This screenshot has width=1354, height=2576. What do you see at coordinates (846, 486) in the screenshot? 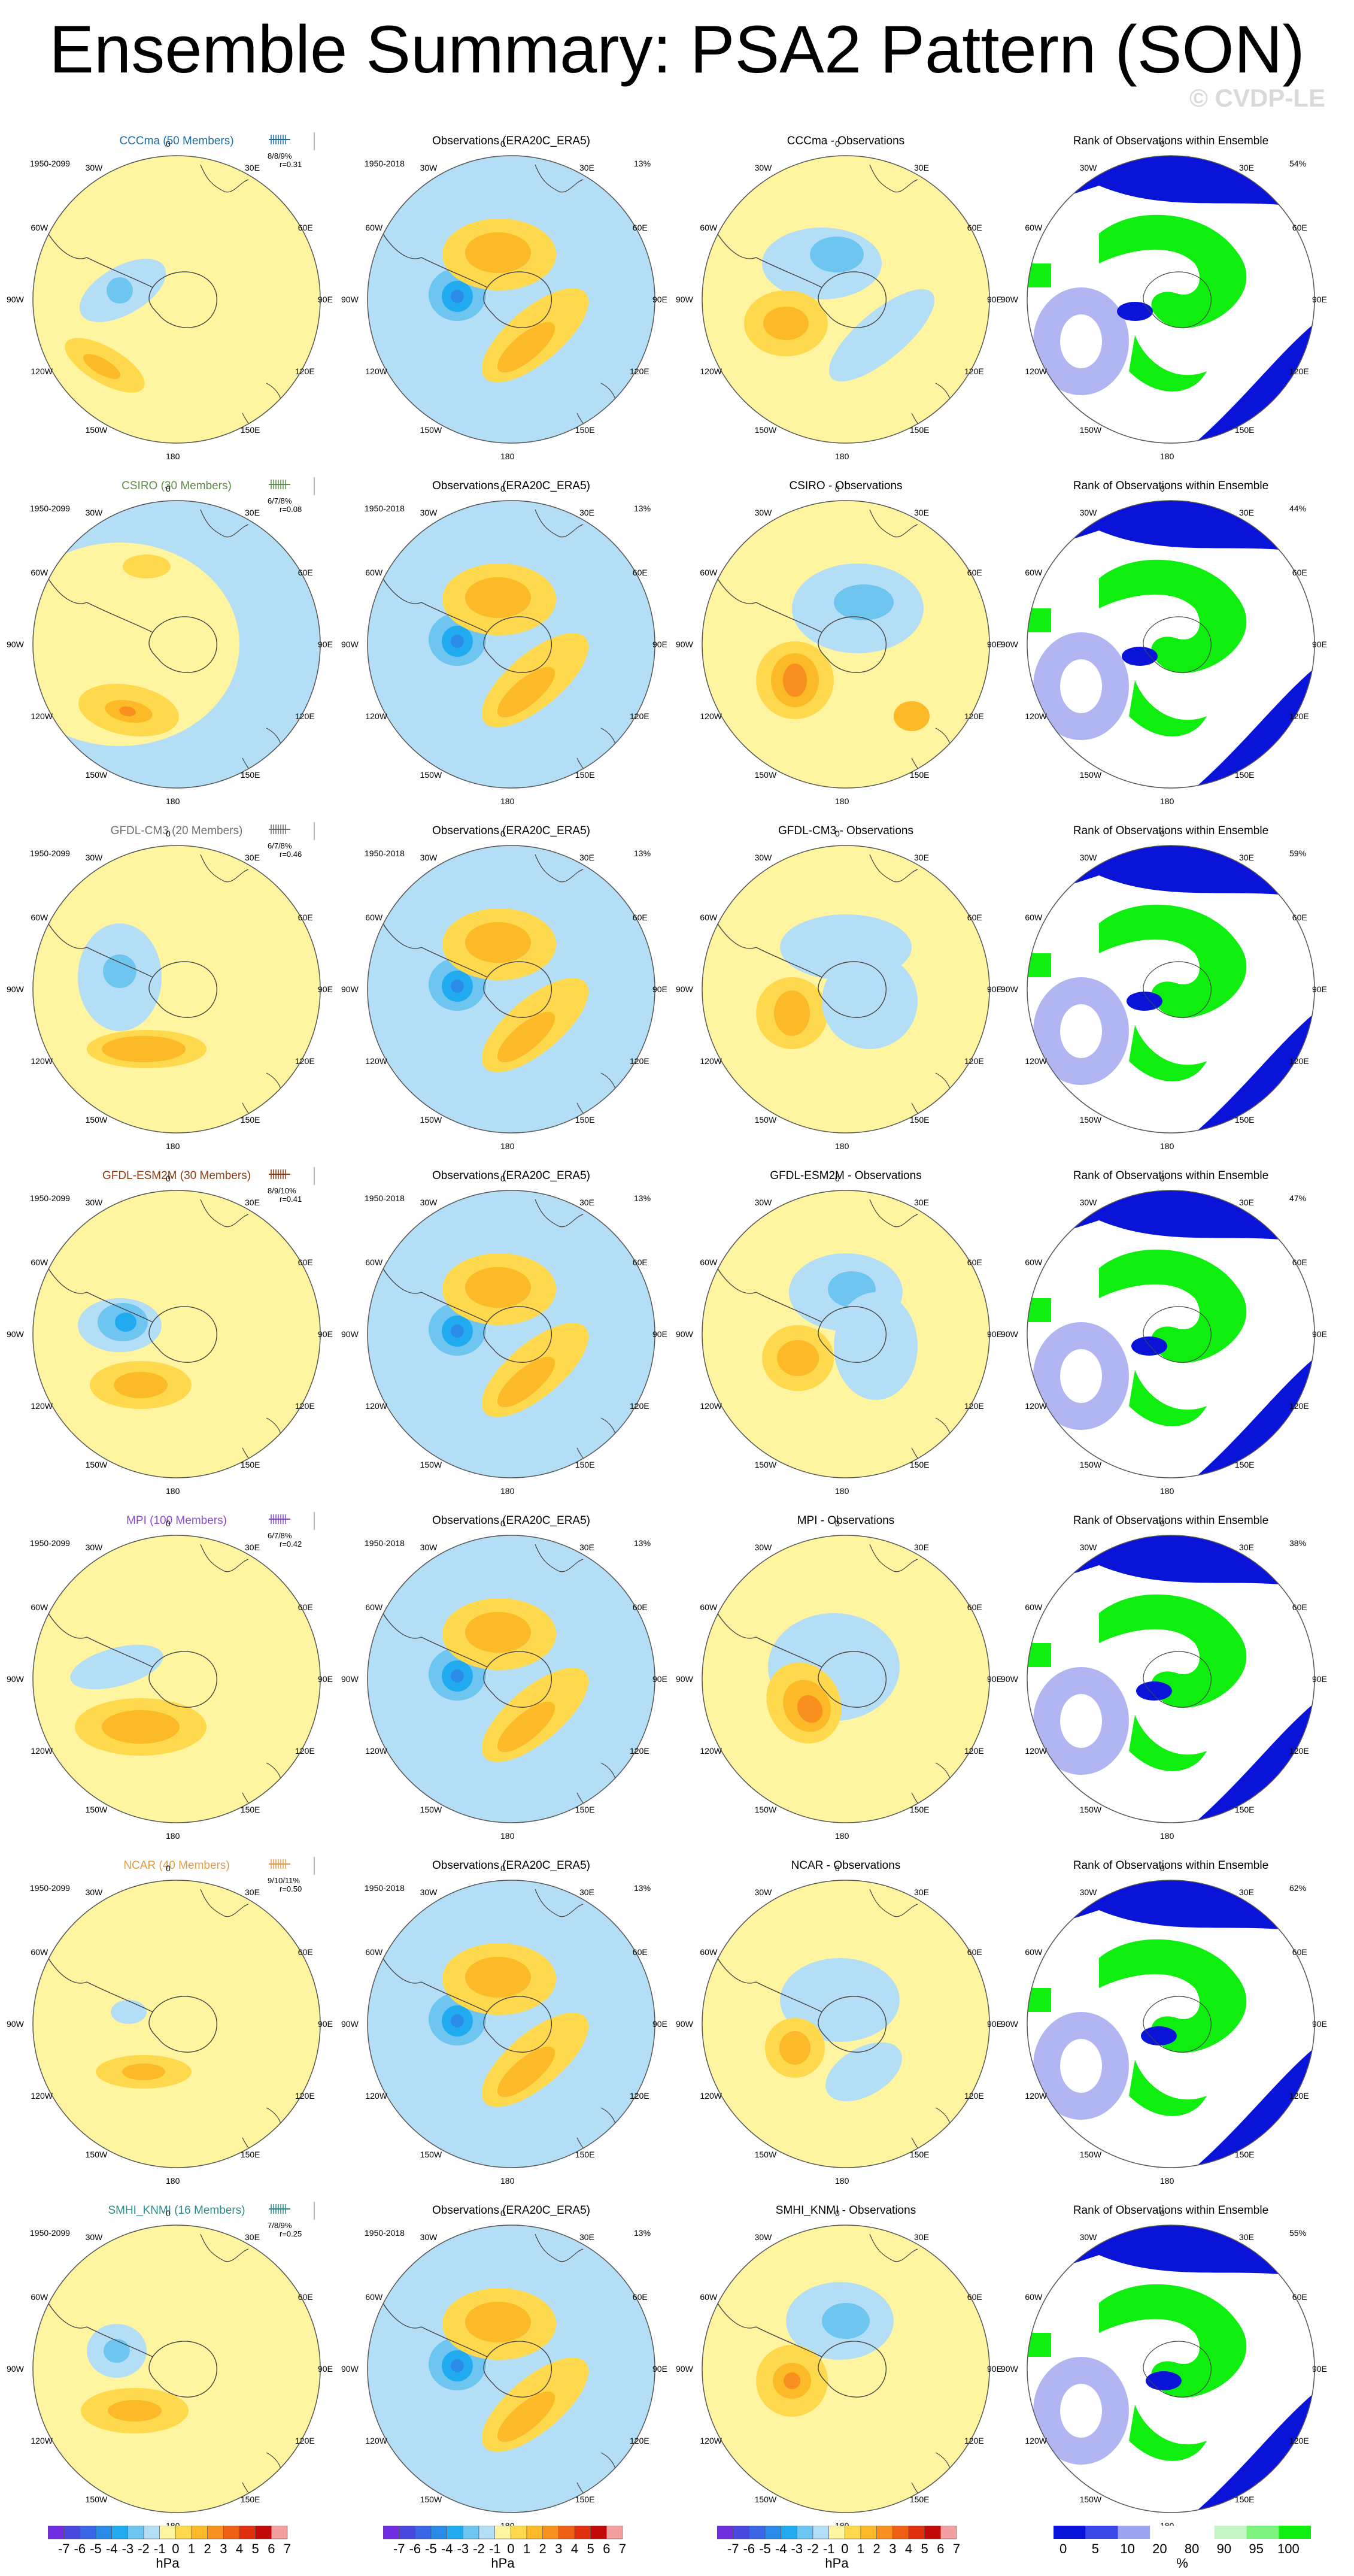
I see `diff-title: CSIRO - Observations` at bounding box center [846, 486].